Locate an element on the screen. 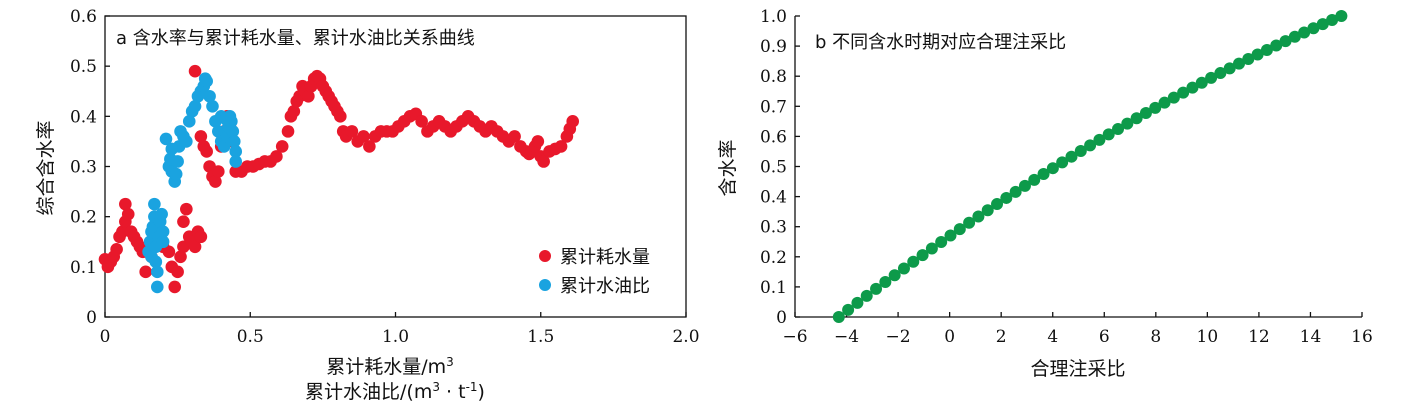 The image size is (1422, 417). y-tick-label: 1.0 is located at coordinates (773, 17).